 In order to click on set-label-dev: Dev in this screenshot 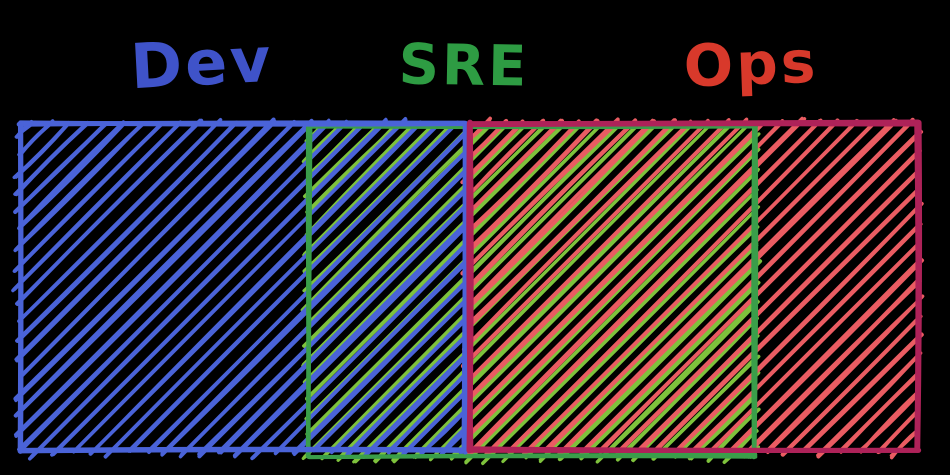, I will do `click(202, 63)`.